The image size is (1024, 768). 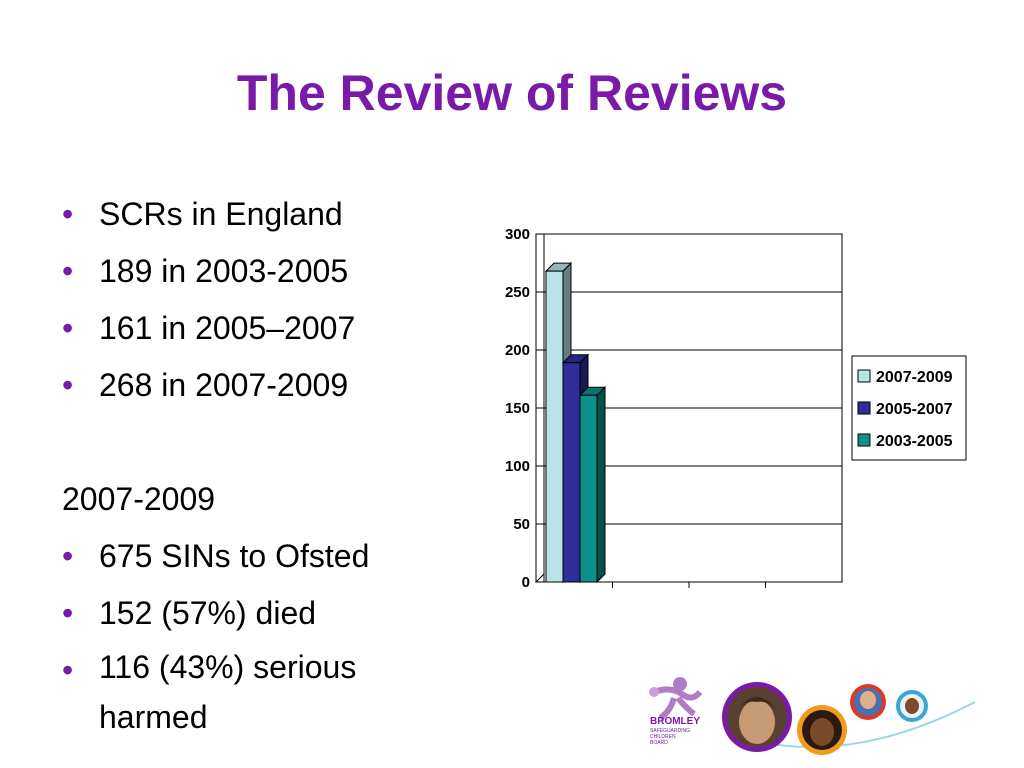 I want to click on logo-text-1: BROMLEY, so click(x=675, y=721).